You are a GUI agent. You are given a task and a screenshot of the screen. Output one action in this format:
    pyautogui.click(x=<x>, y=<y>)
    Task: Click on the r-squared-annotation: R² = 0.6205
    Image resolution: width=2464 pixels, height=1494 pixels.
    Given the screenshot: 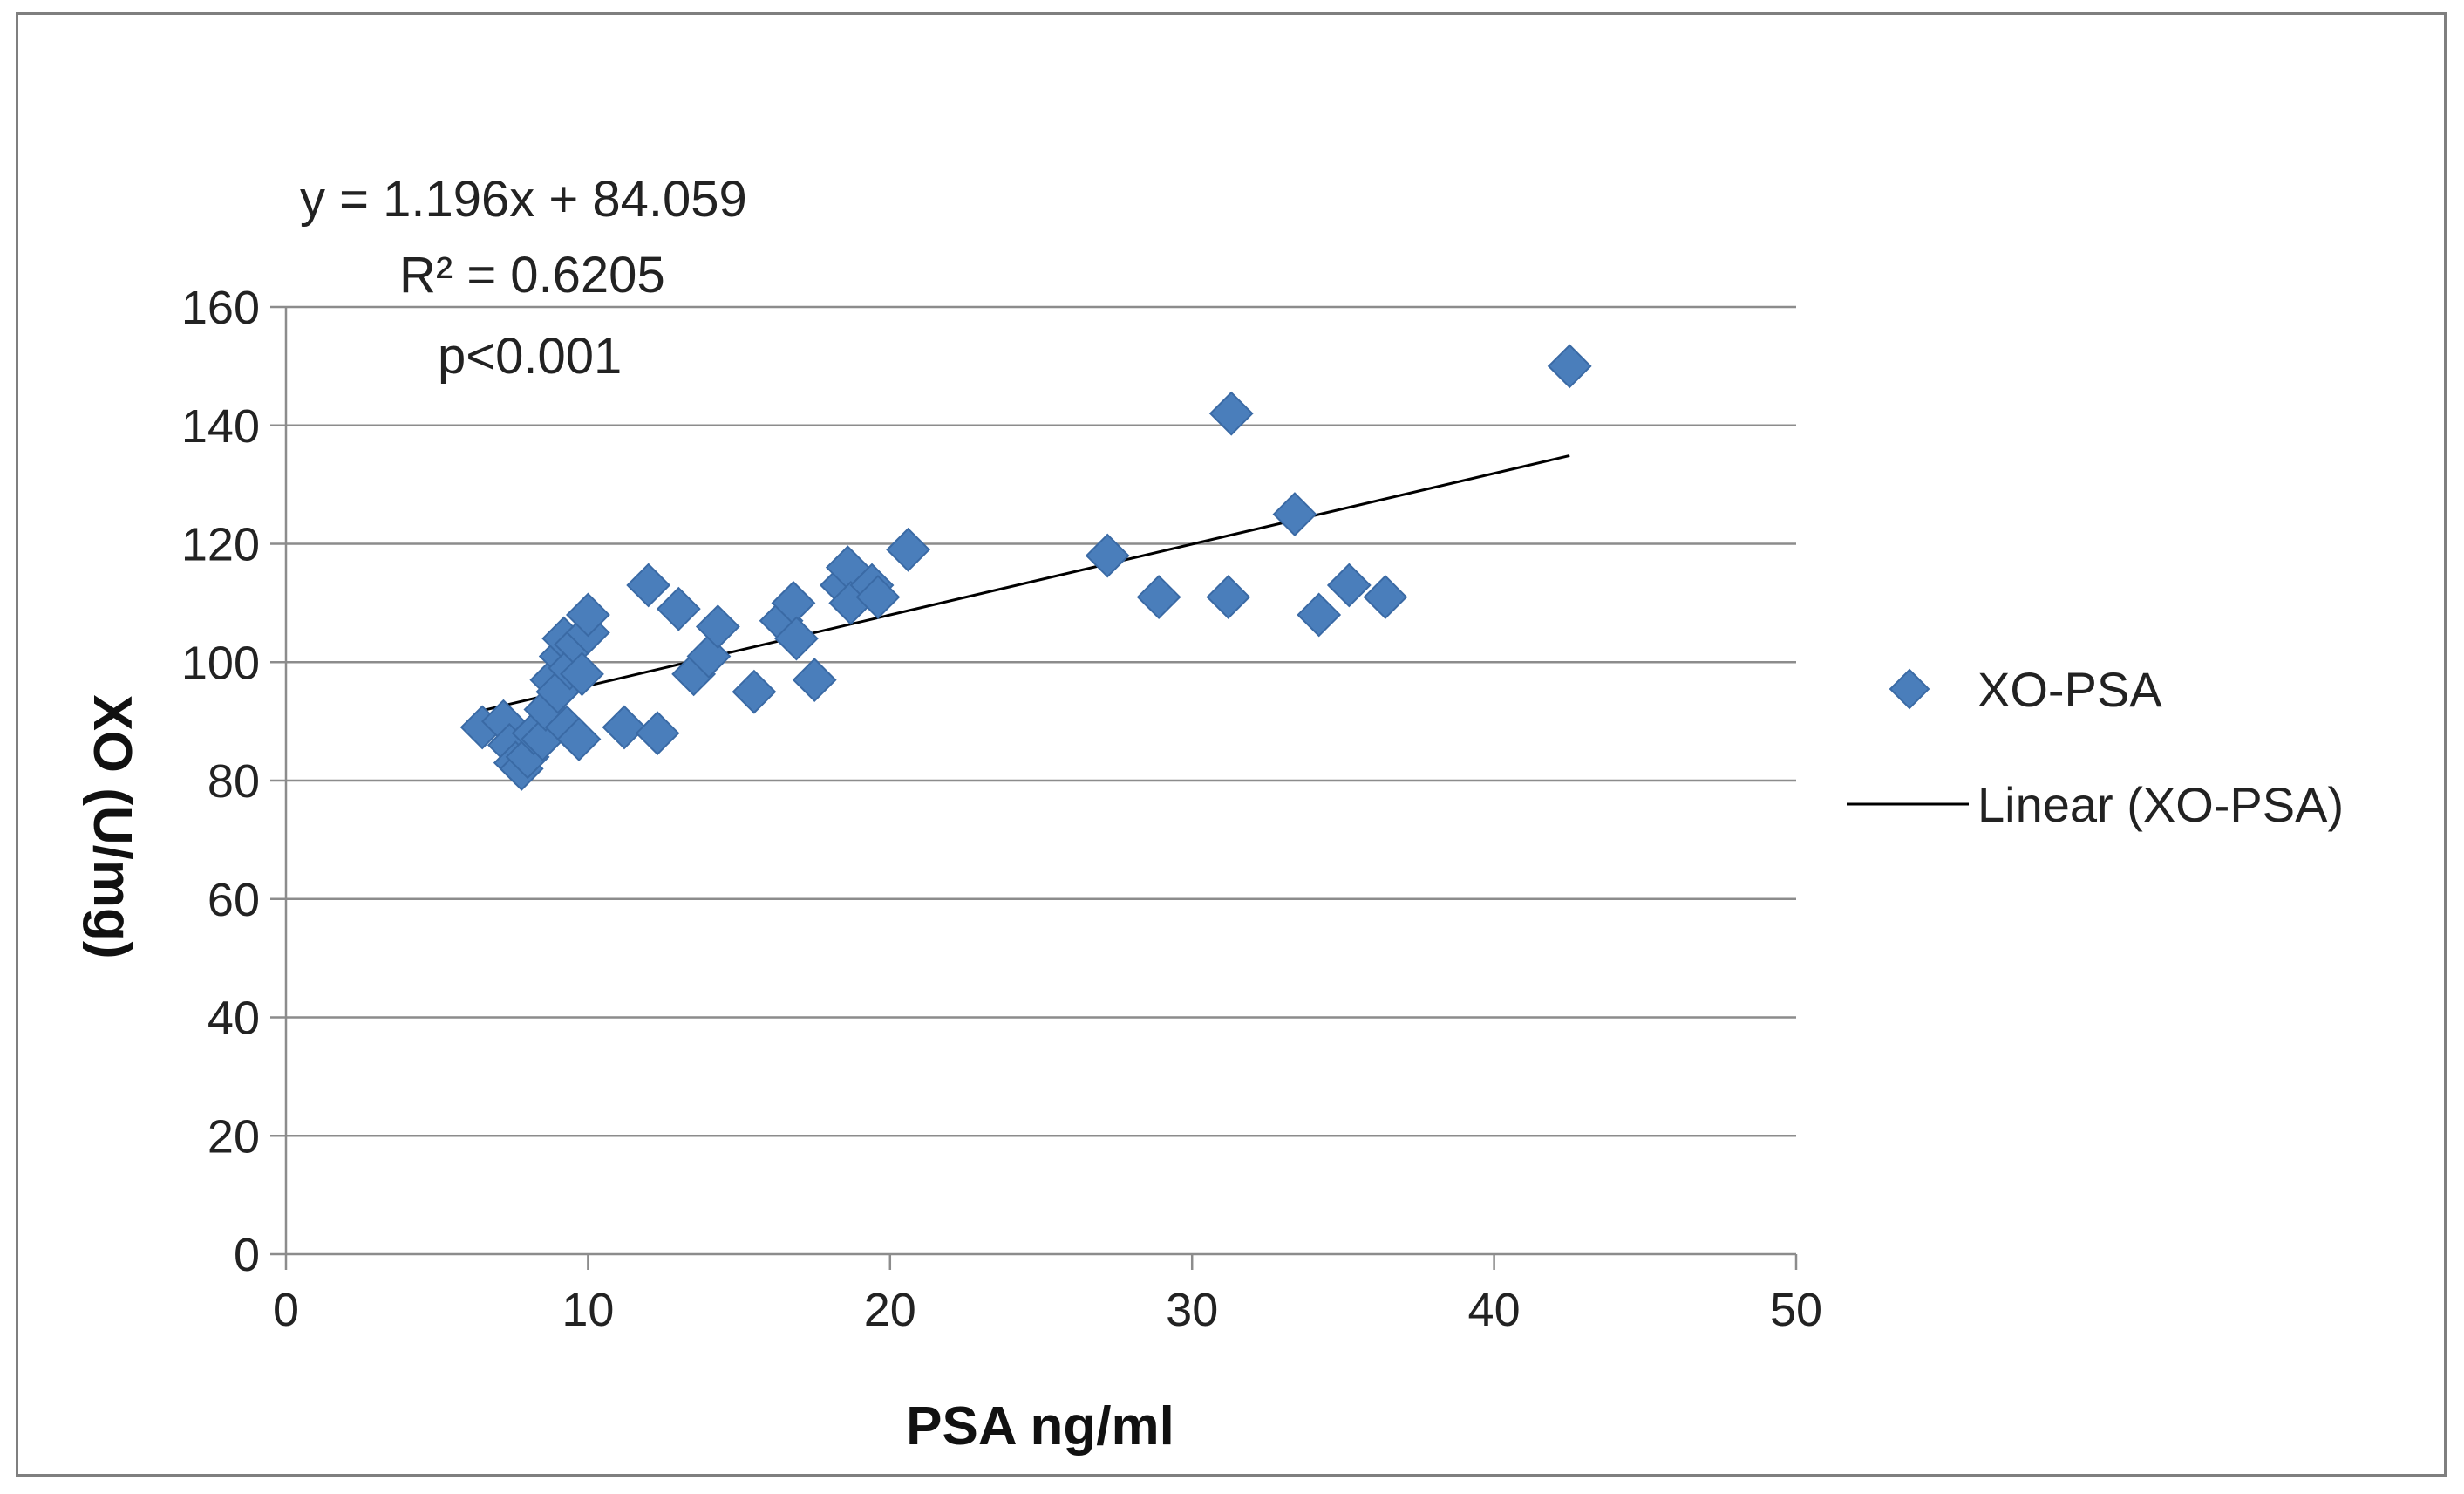 What is the action you would take?
    pyautogui.click(x=532, y=275)
    